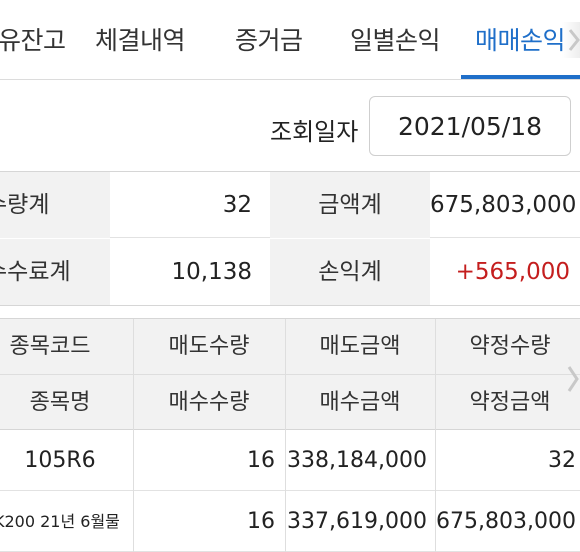  Describe the element at coordinates (209, 346) in the screenshot. I see `header-sell-qty: 매도수량` at that location.